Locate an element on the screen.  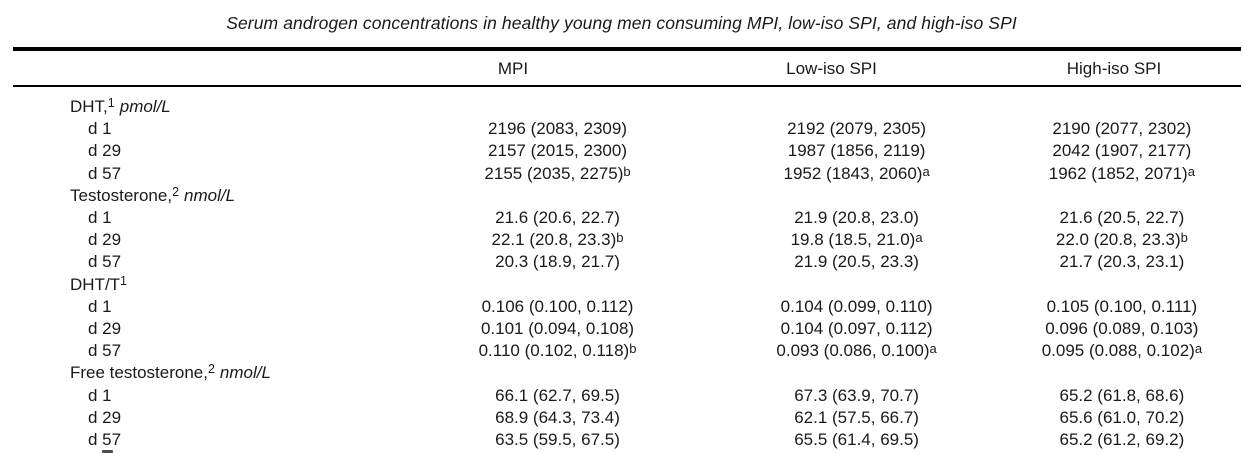
value-text: 1987 (1856, 2119) is located at coordinates (856, 151).